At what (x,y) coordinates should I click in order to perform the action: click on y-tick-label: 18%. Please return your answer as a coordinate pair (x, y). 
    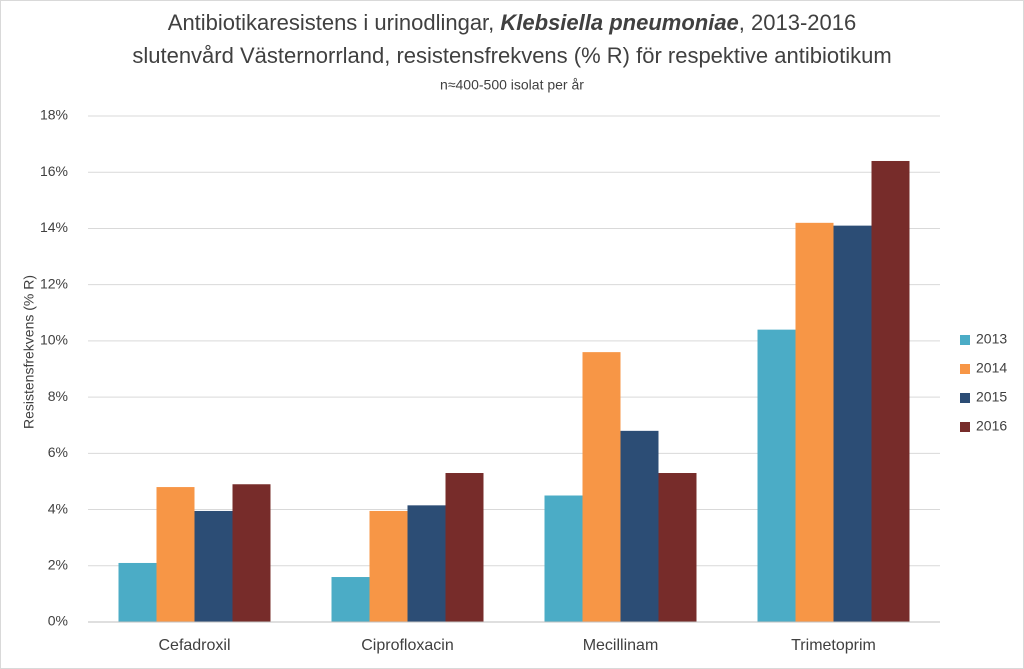
    Looking at the image, I should click on (54, 115).